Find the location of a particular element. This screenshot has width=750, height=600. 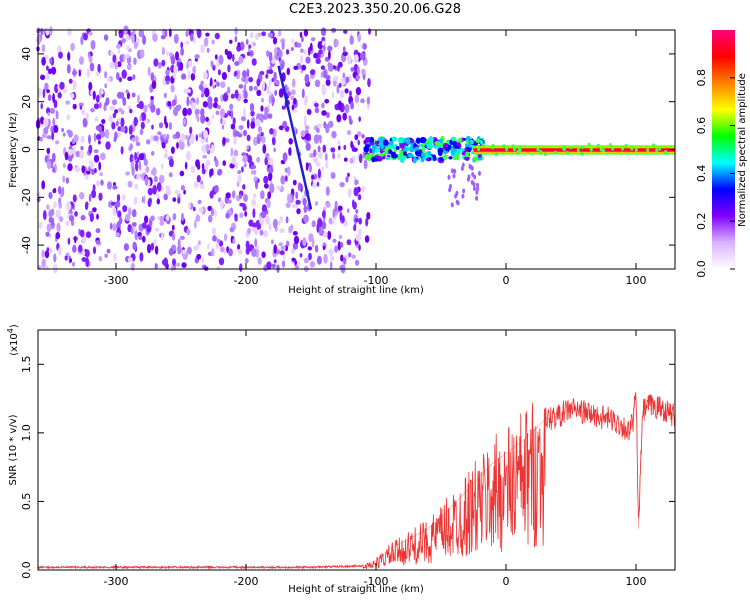

colorbar-tick-label: 0.0 is located at coordinates (701, 269).